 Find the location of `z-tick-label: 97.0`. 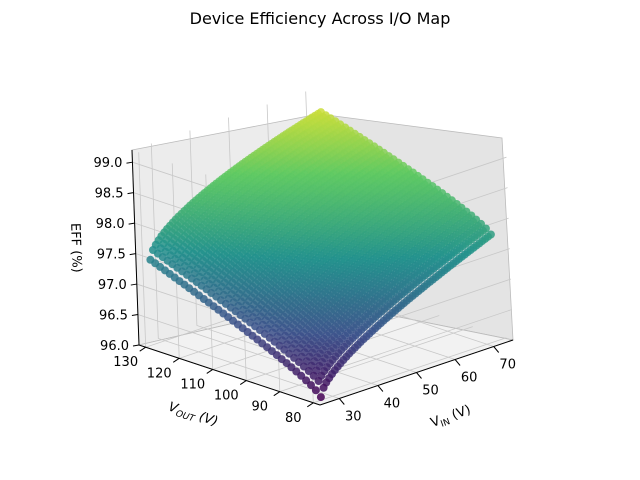

z-tick-label: 97.0 is located at coordinates (112, 285).